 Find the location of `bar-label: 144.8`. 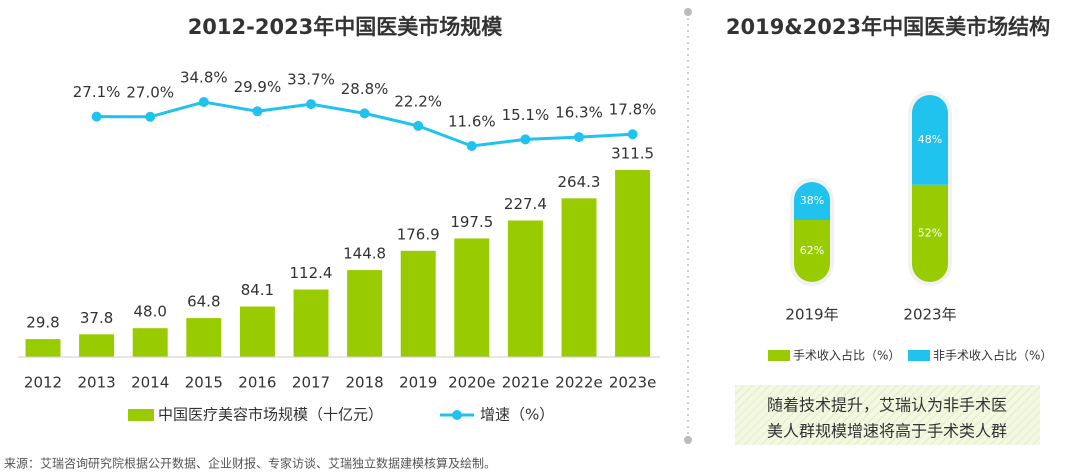

bar-label: 144.8 is located at coordinates (364, 254).